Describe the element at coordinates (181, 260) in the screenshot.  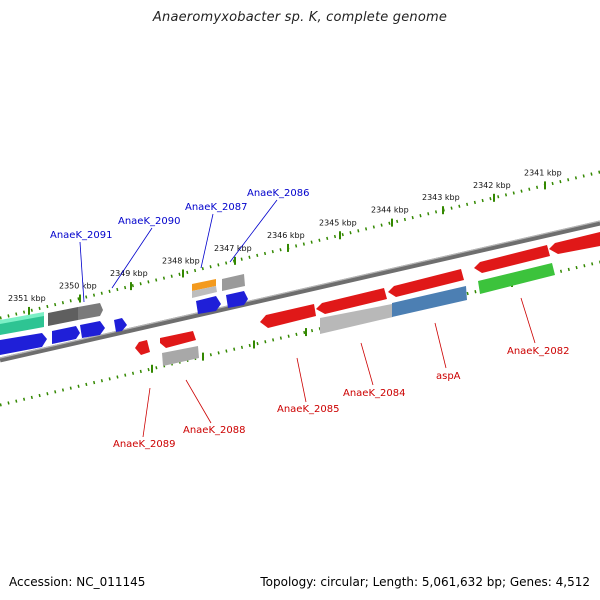
I see `kbp-label: 2348 kbp` at that location.